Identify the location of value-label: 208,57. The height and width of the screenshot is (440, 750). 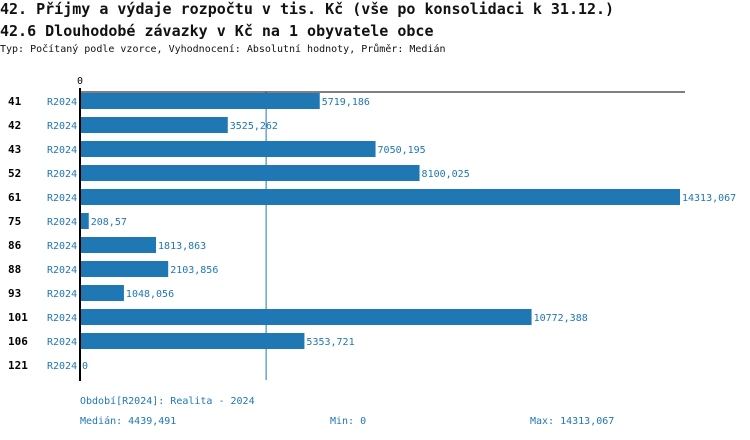
(109, 222).